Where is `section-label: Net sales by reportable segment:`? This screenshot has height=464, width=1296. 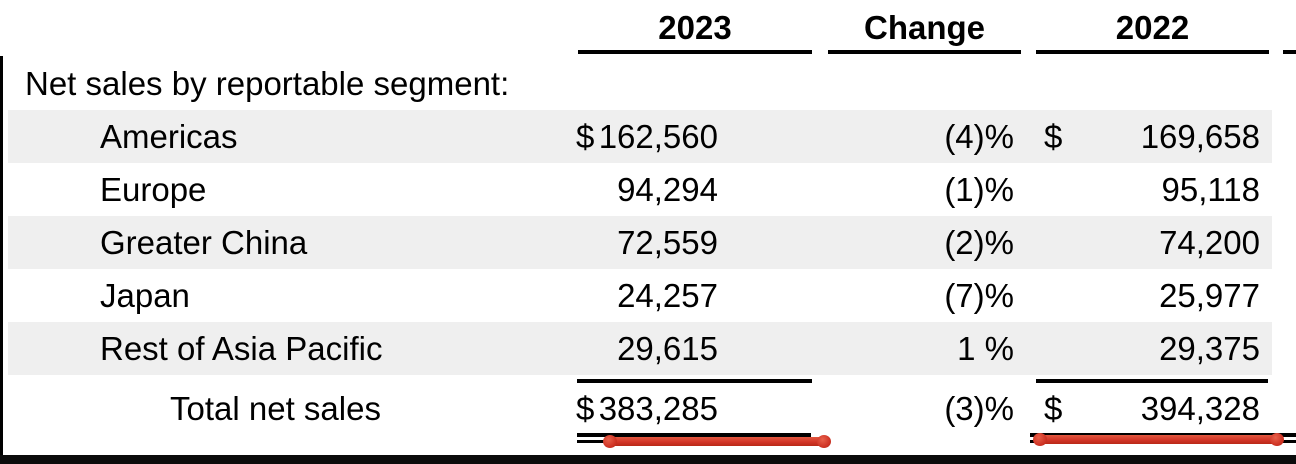 section-label: Net sales by reportable segment: is located at coordinates (267, 83).